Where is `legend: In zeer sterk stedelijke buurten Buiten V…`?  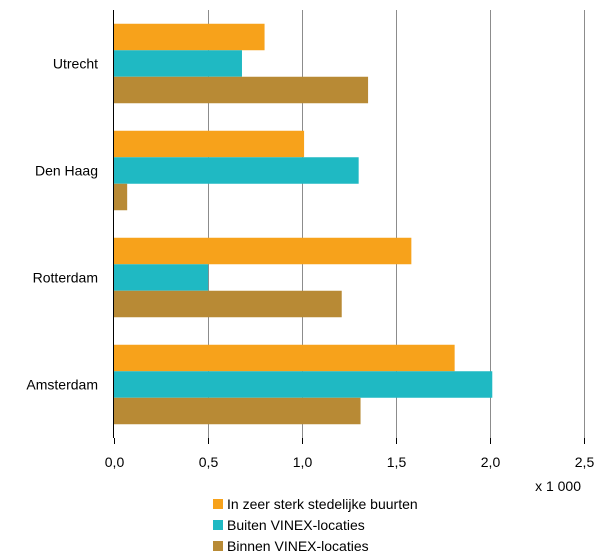
legend: In zeer sterk stedelijke buurten Buiten V… is located at coordinates (315, 525).